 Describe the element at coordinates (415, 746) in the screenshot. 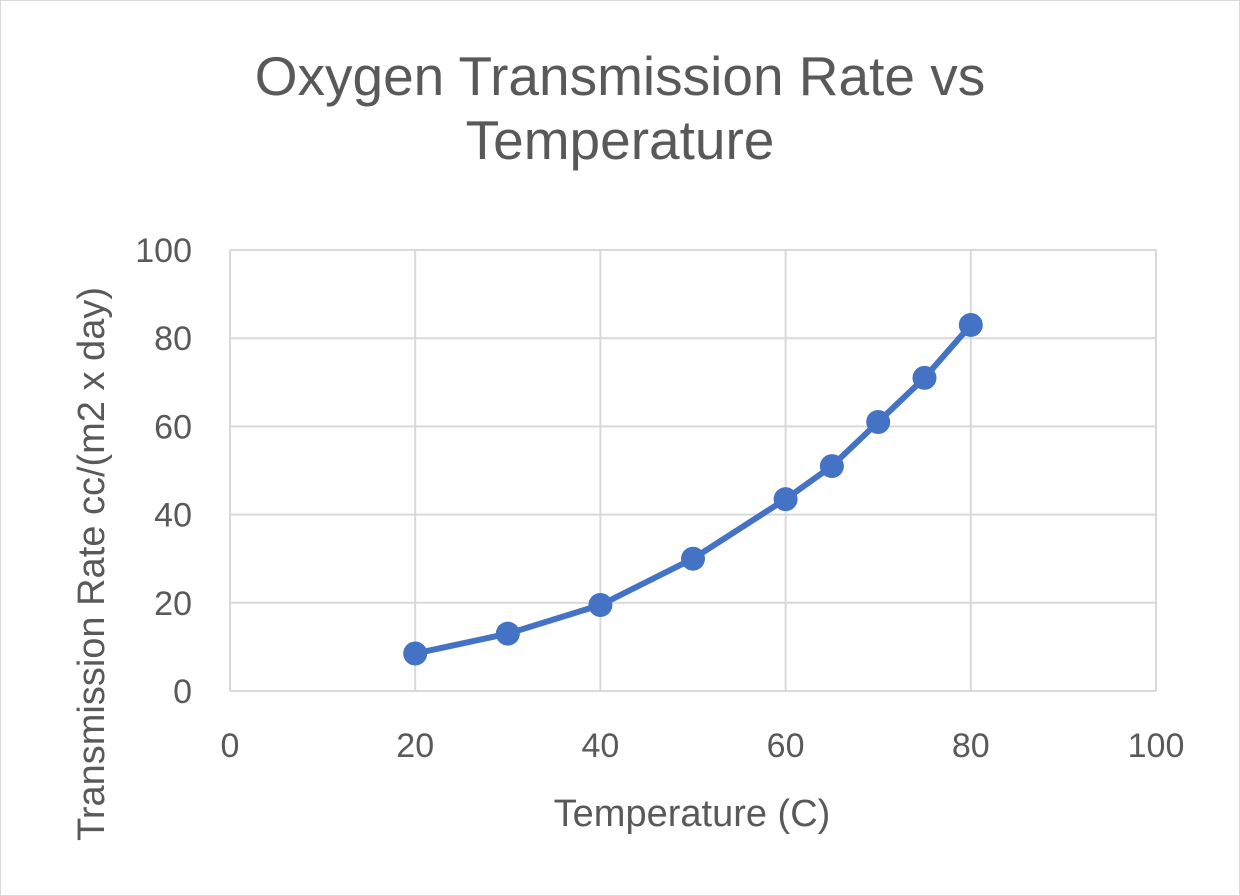

I see `x-tick-label-20: 20` at that location.